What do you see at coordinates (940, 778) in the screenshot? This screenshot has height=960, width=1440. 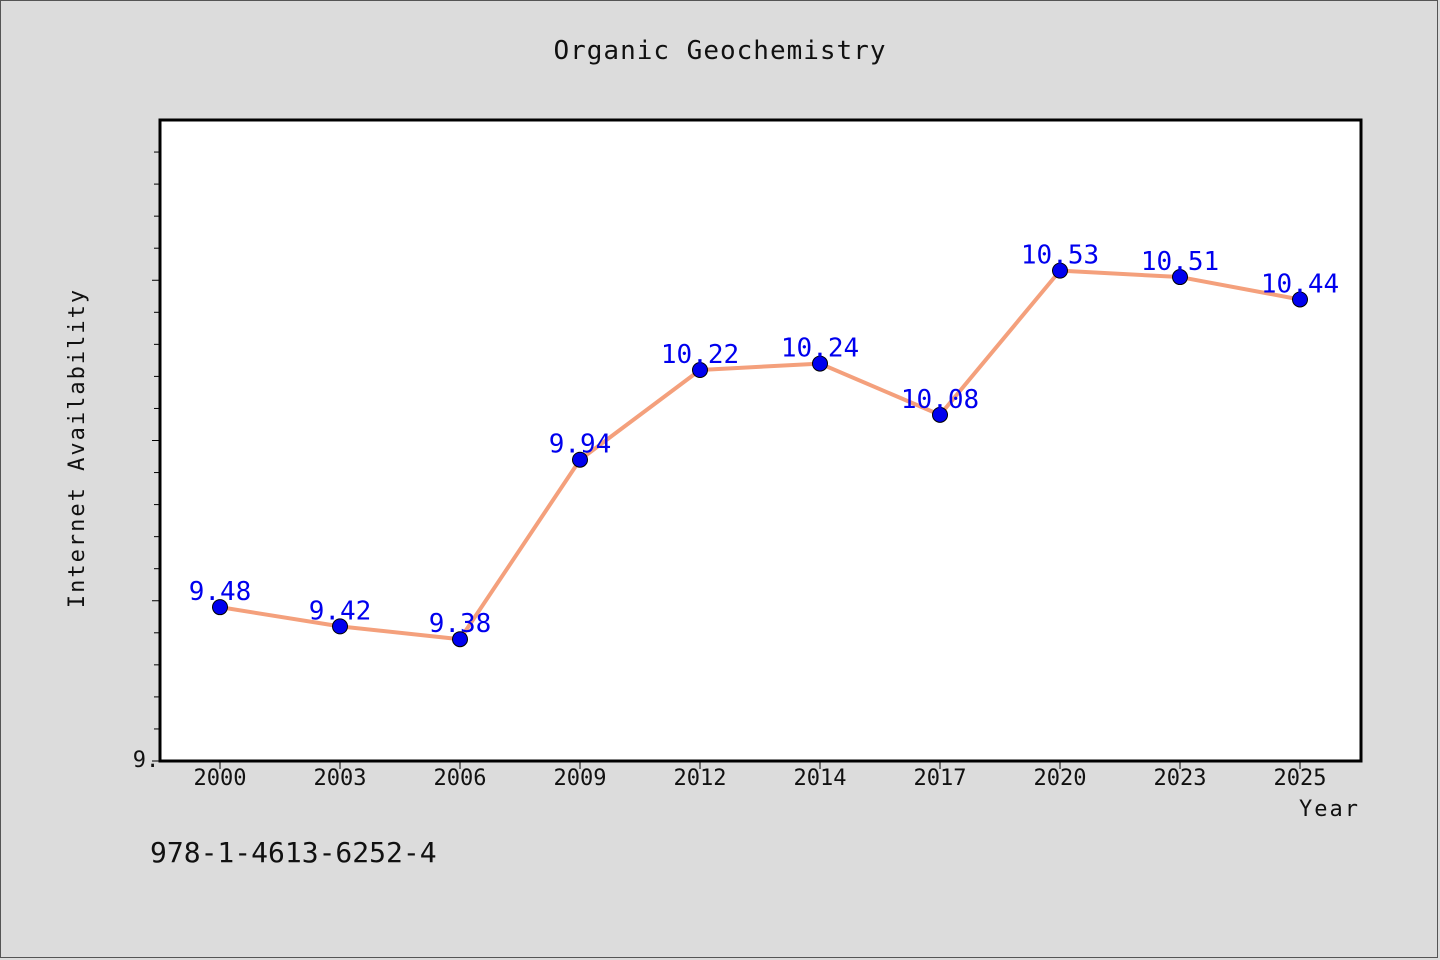 I see `x-tick-label: 2017` at bounding box center [940, 778].